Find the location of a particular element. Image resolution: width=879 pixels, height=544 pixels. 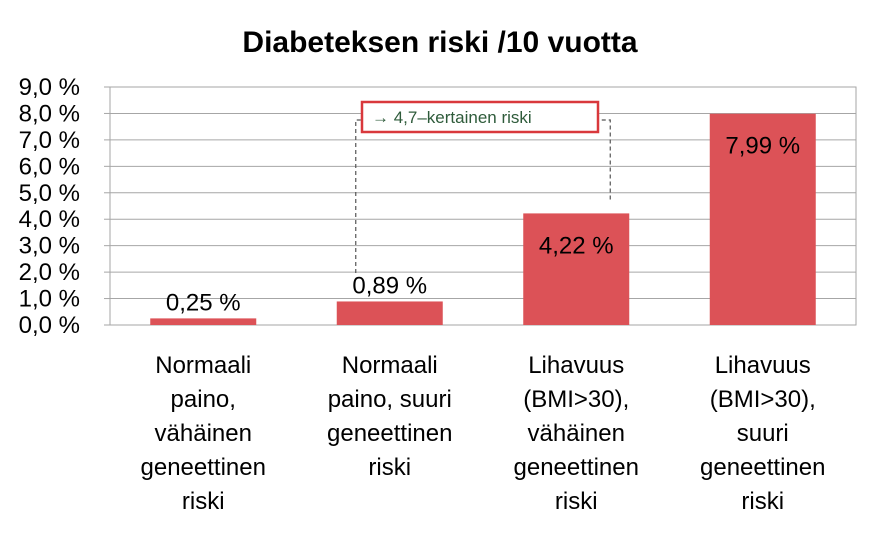

annotation-box is located at coordinates (480, 117).